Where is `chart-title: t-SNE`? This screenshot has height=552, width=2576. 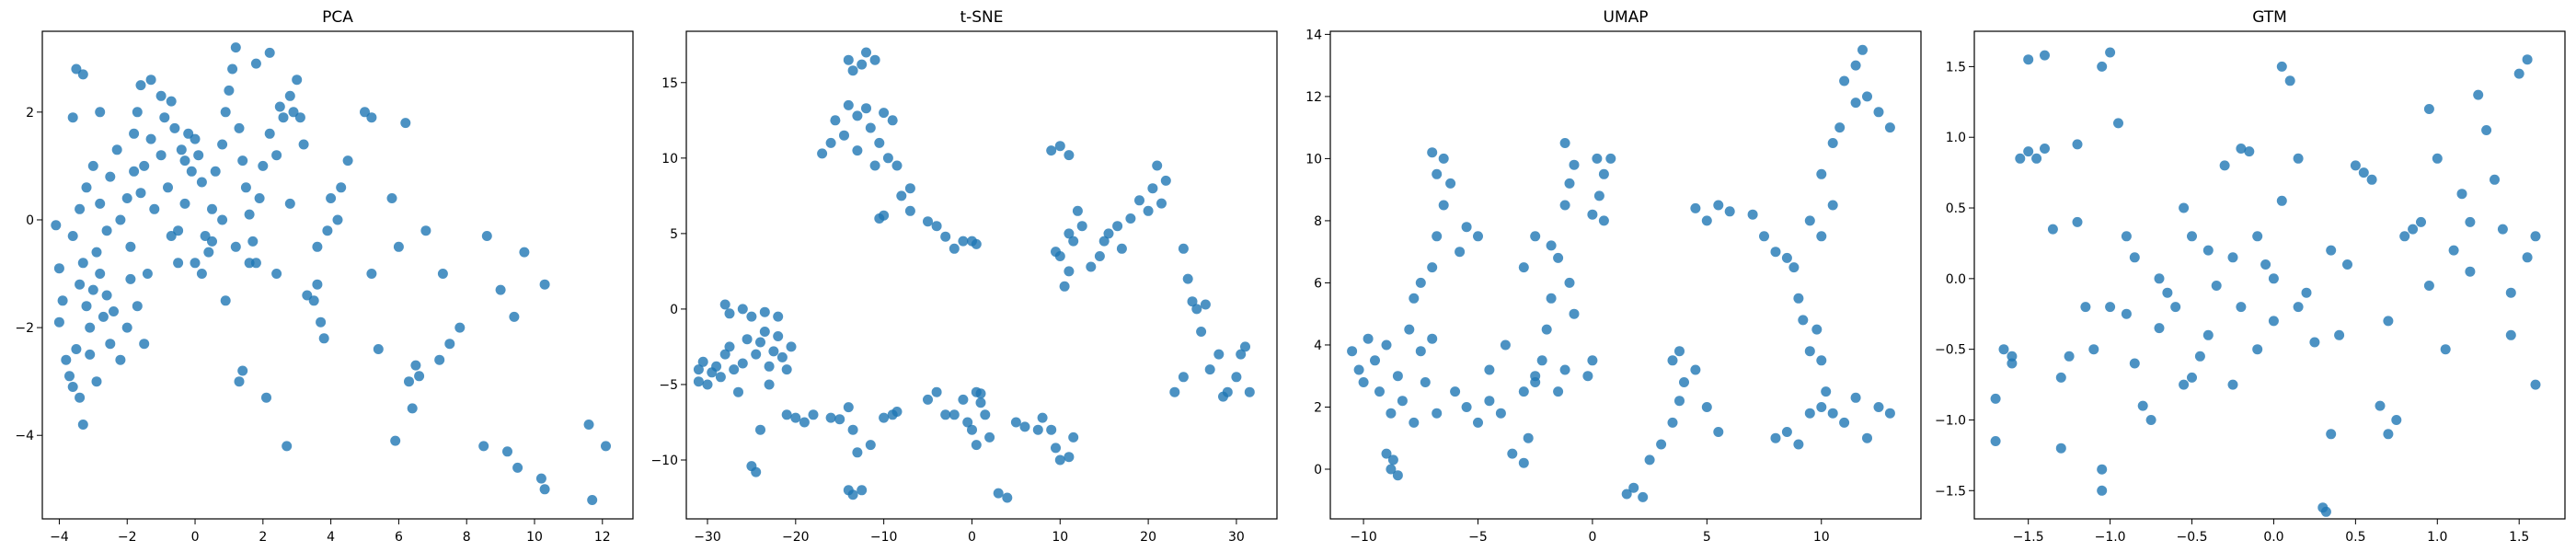 chart-title: t-SNE is located at coordinates (981, 17).